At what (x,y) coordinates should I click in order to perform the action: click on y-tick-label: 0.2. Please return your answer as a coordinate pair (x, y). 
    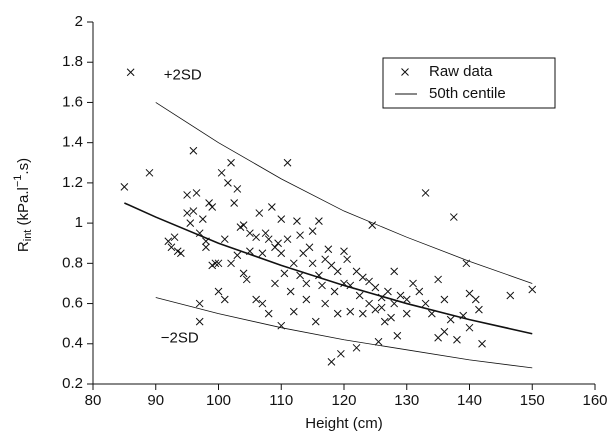
    Looking at the image, I should click on (72, 383).